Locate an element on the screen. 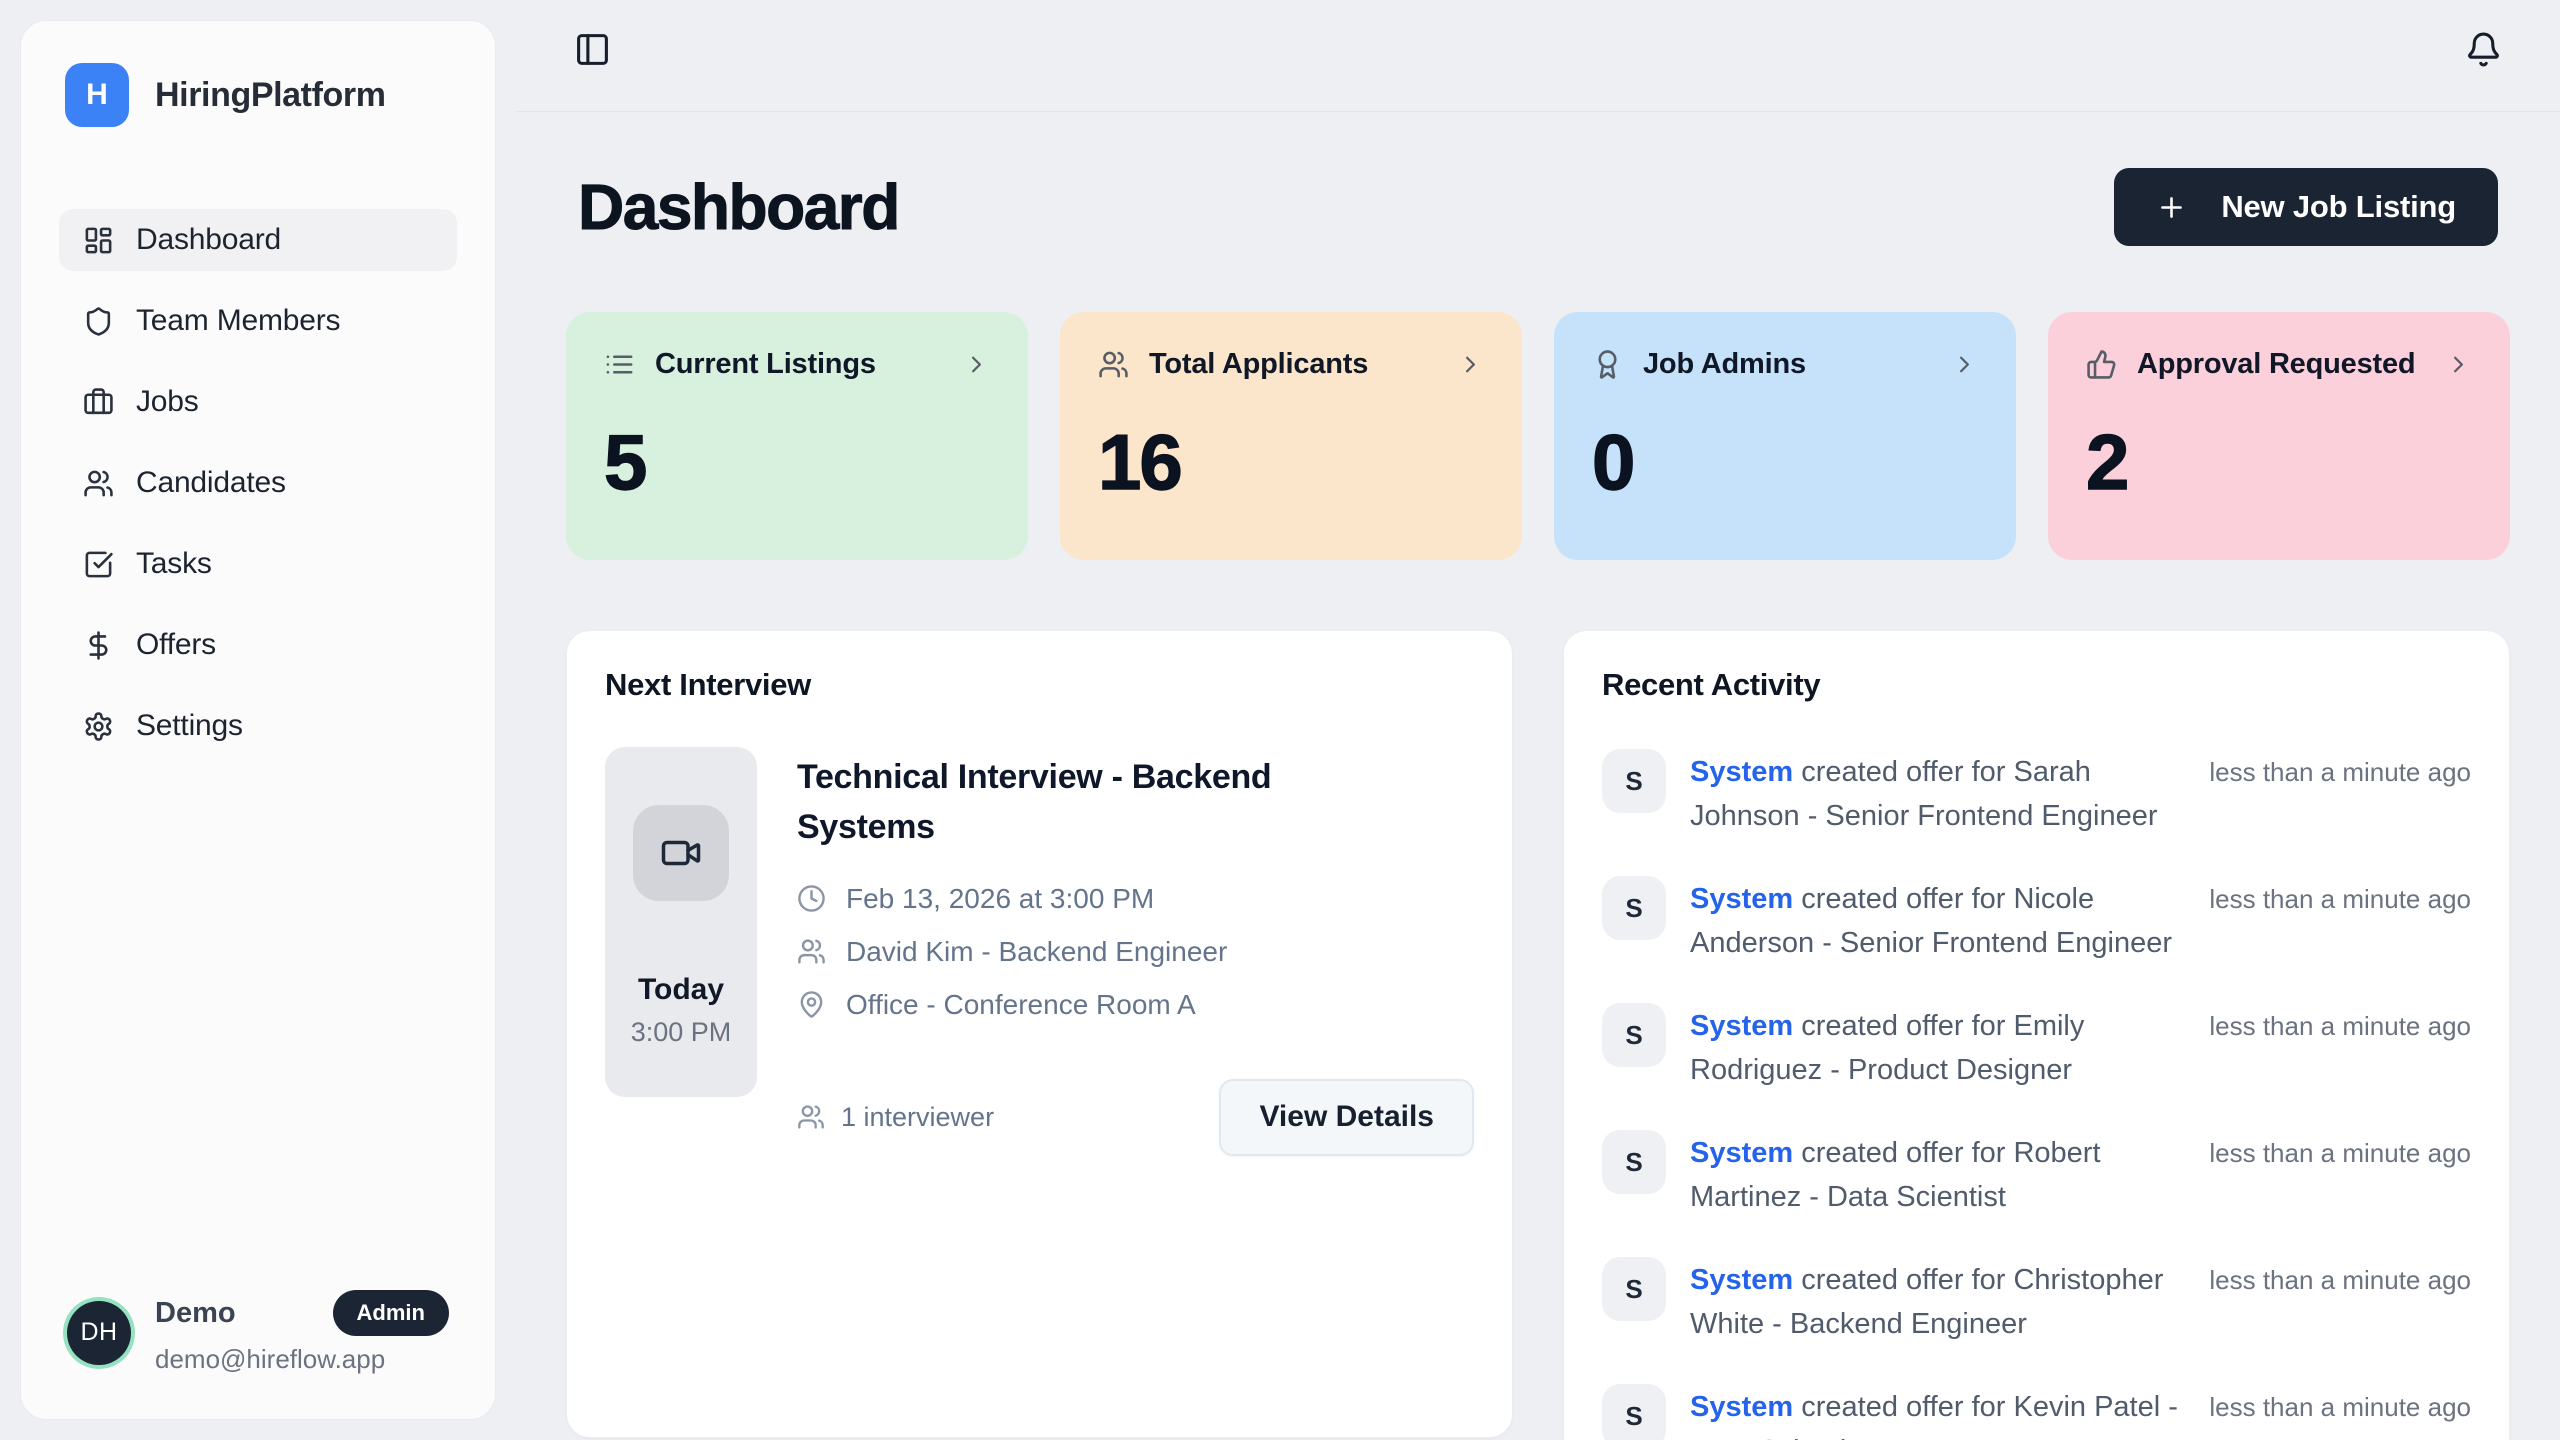 This screenshot has height=1440, width=2560. role-badge: Admin is located at coordinates (390, 1313).